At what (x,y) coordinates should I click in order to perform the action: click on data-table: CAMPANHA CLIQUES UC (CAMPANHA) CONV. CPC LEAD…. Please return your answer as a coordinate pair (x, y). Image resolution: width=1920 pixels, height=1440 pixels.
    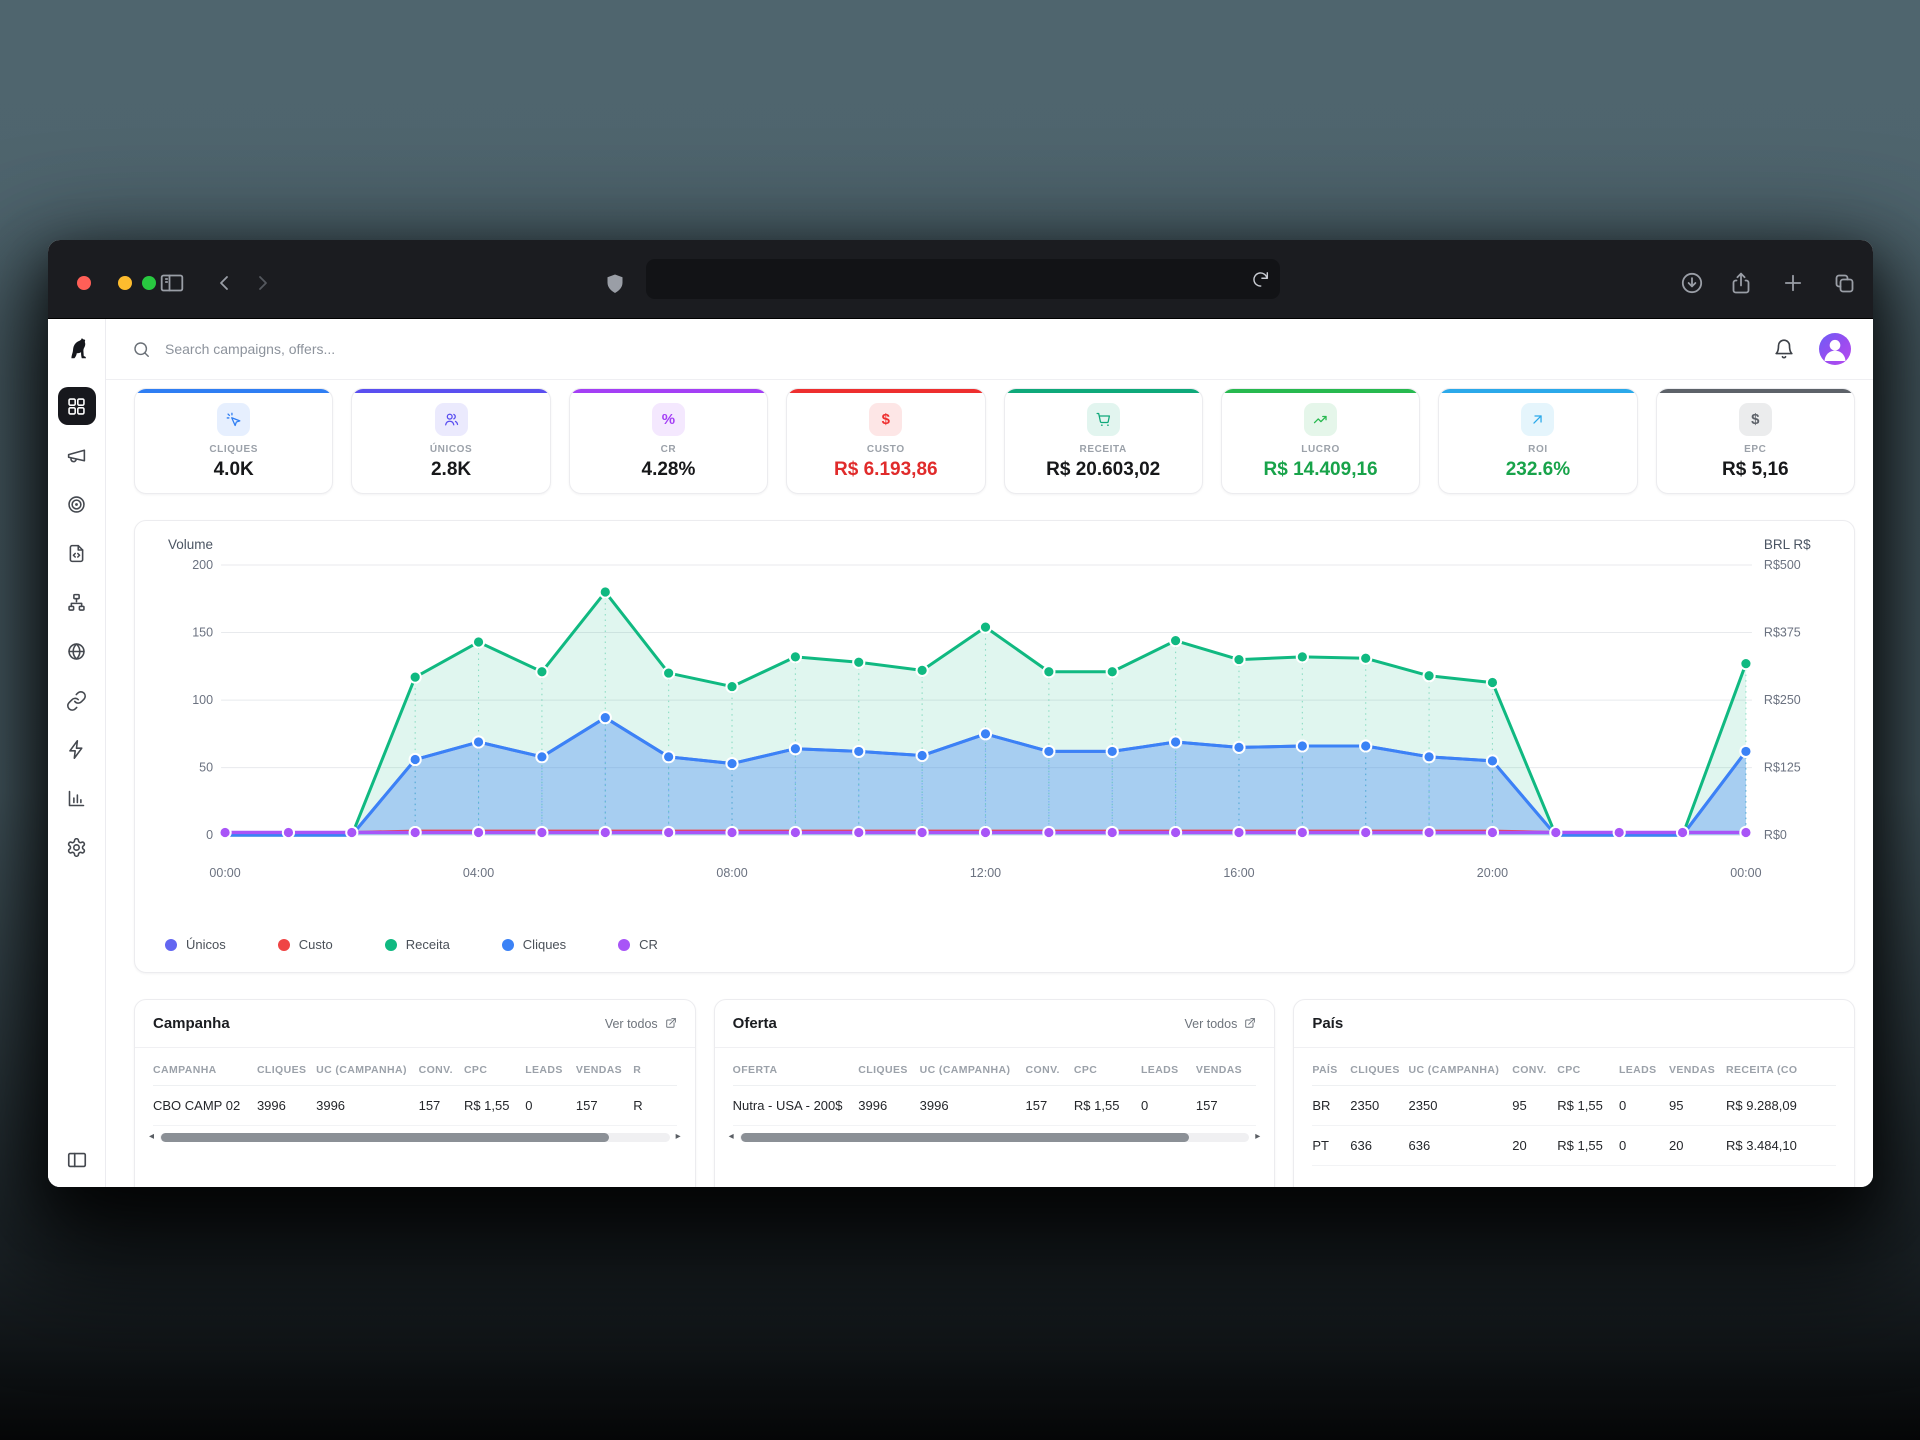
    Looking at the image, I should click on (415, 1090).